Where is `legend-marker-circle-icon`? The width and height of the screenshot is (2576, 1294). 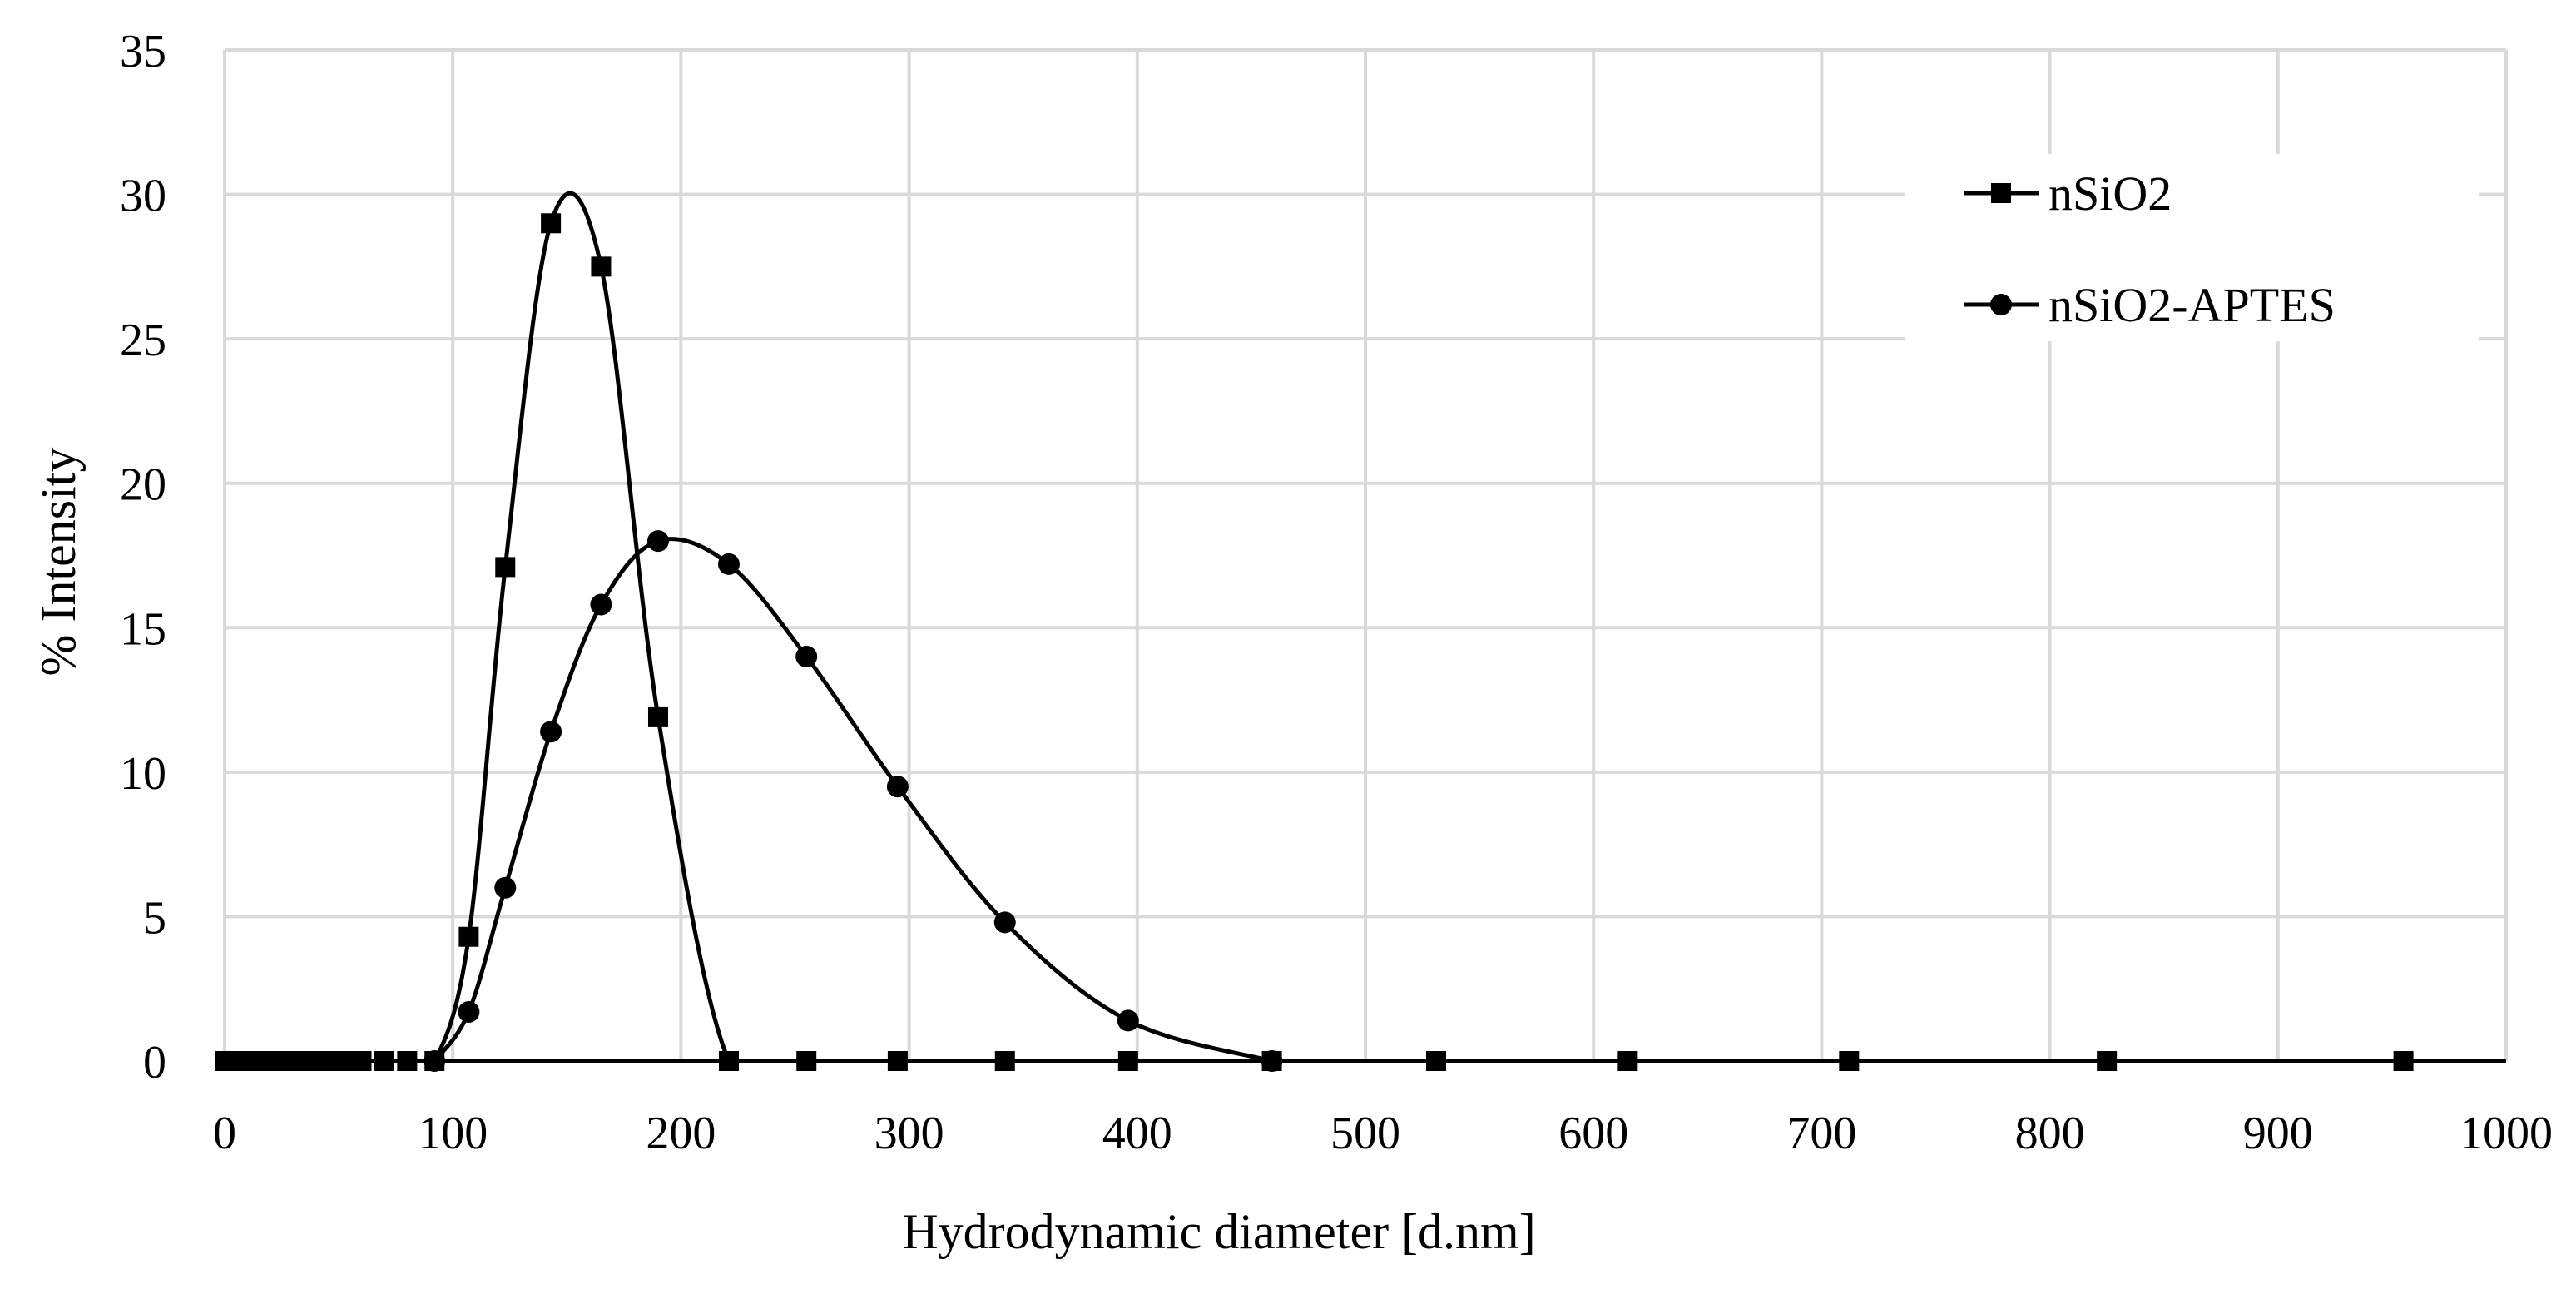 legend-marker-circle-icon is located at coordinates (2001, 304).